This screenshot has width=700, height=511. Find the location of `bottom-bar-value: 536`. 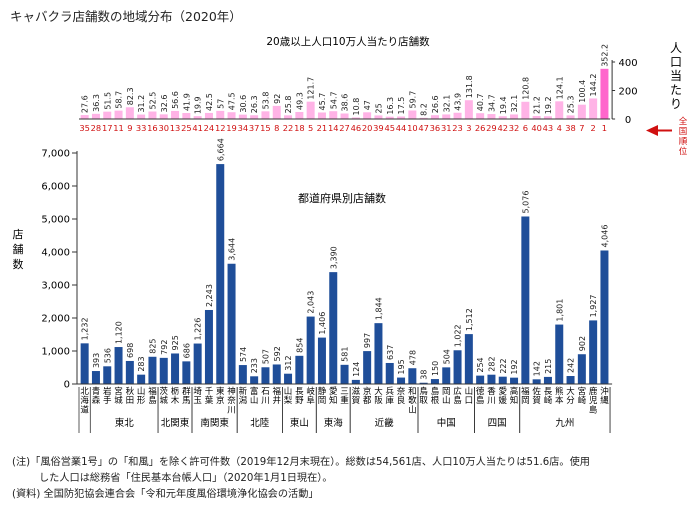

bottom-bar-value: 536 is located at coordinates (107, 355).